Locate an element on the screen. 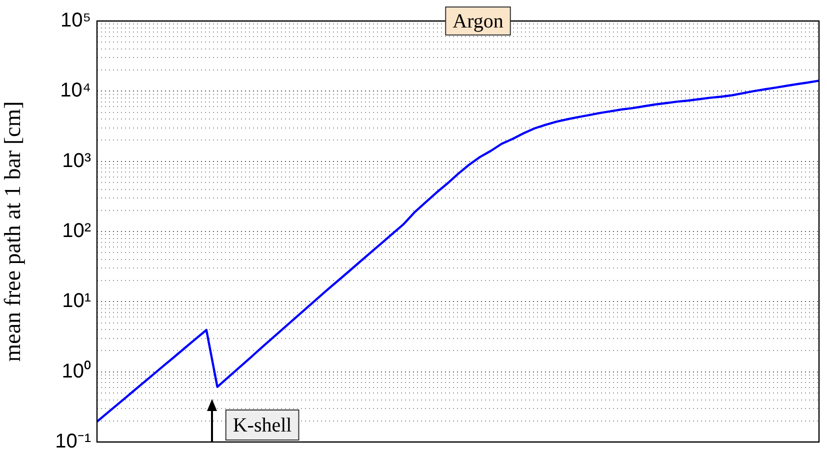 This screenshot has height=460, width=827. y-tick-label: 10⁴ is located at coordinates (75, 91).